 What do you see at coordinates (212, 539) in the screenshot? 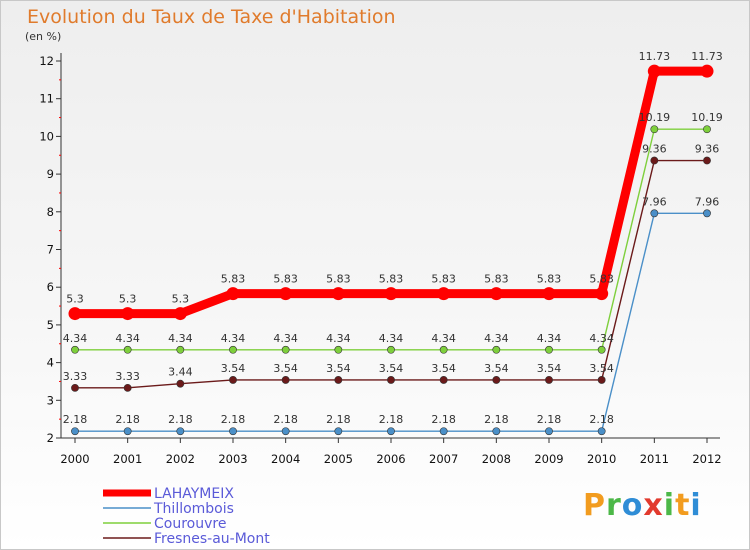
I see `legend-label-fresnes-au-mont: Fresnes-au-Mont` at bounding box center [212, 539].